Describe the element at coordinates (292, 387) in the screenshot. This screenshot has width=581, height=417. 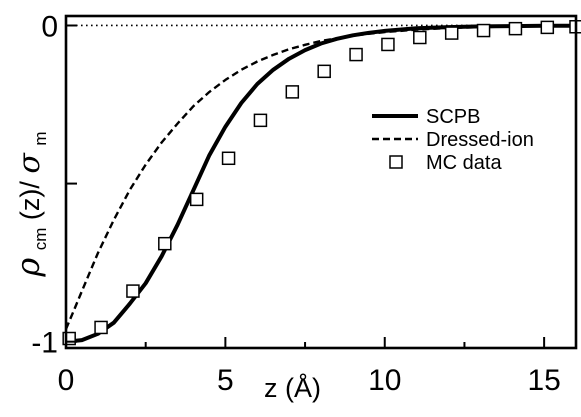
I see `x-axis-title: z (Å)` at that location.